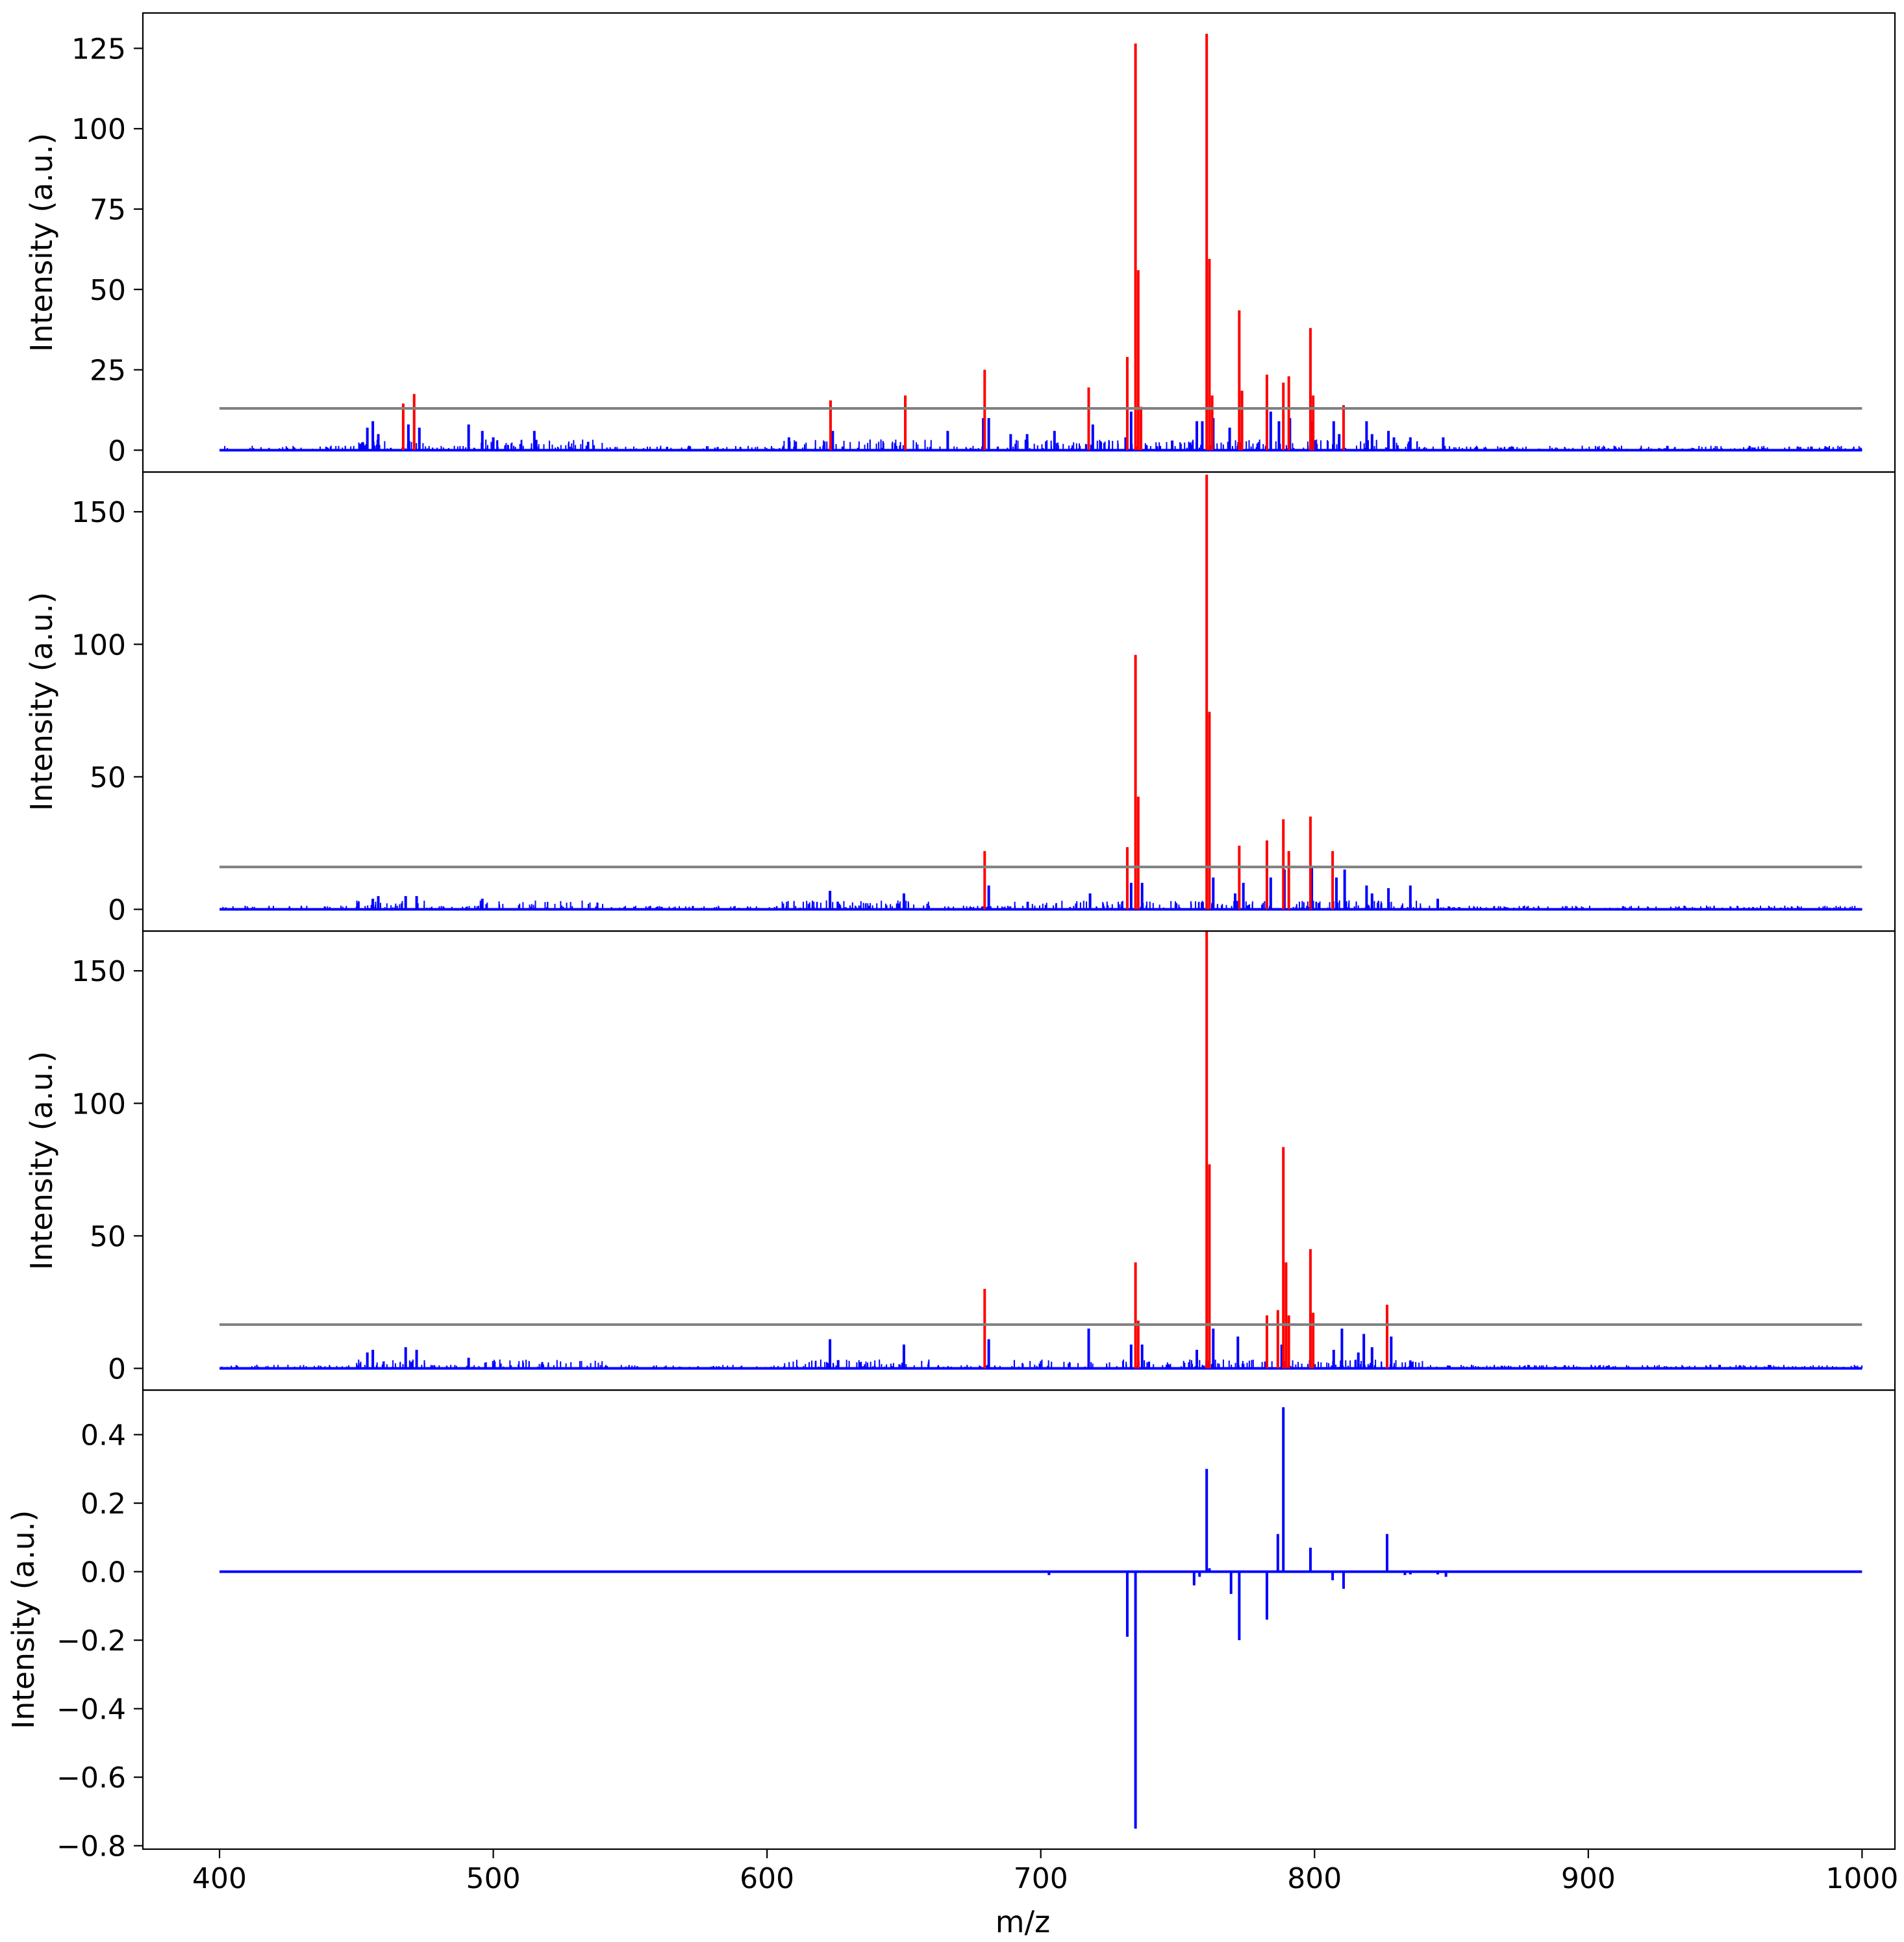 This screenshot has width=1904, height=1942. I want to click on x-axis-label: m/z, so click(1023, 1921).